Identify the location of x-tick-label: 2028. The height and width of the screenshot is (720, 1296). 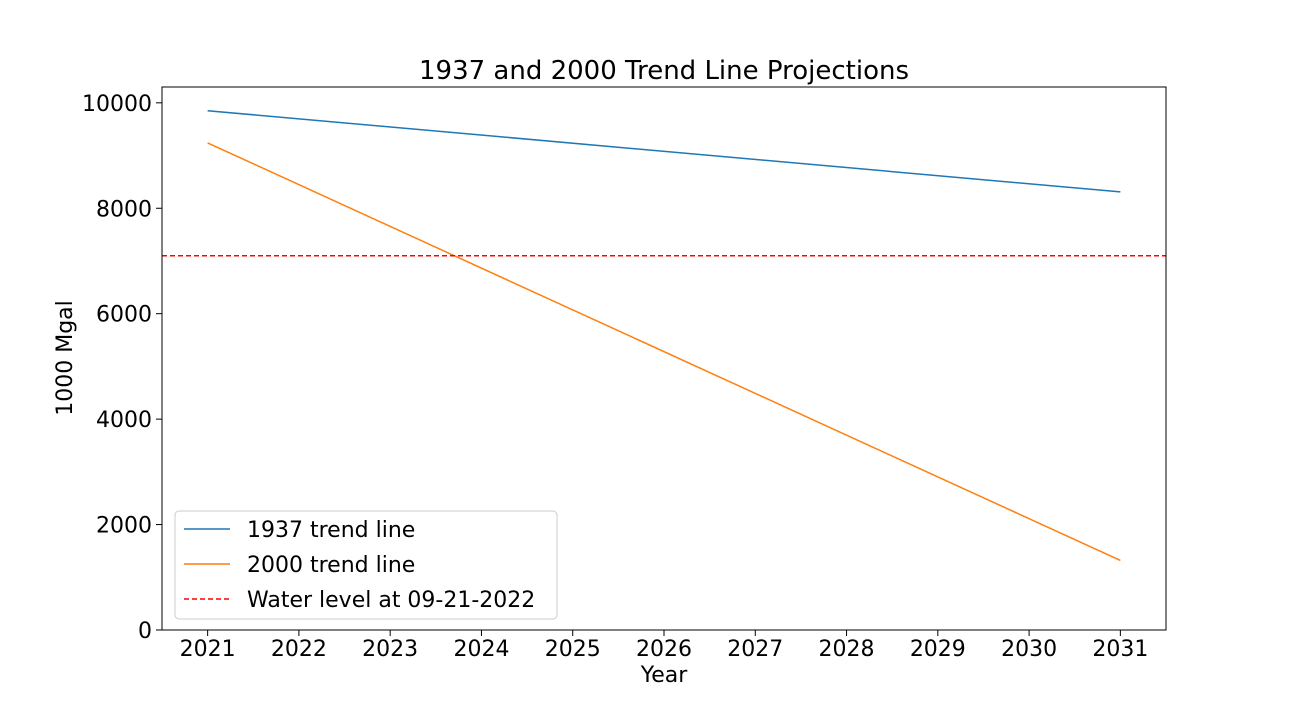
(847, 649).